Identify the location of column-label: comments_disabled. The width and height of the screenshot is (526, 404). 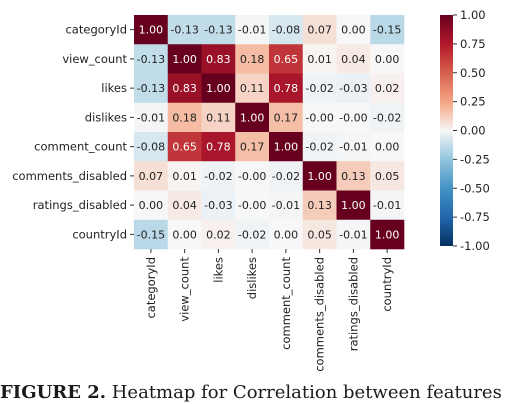
(320, 314).